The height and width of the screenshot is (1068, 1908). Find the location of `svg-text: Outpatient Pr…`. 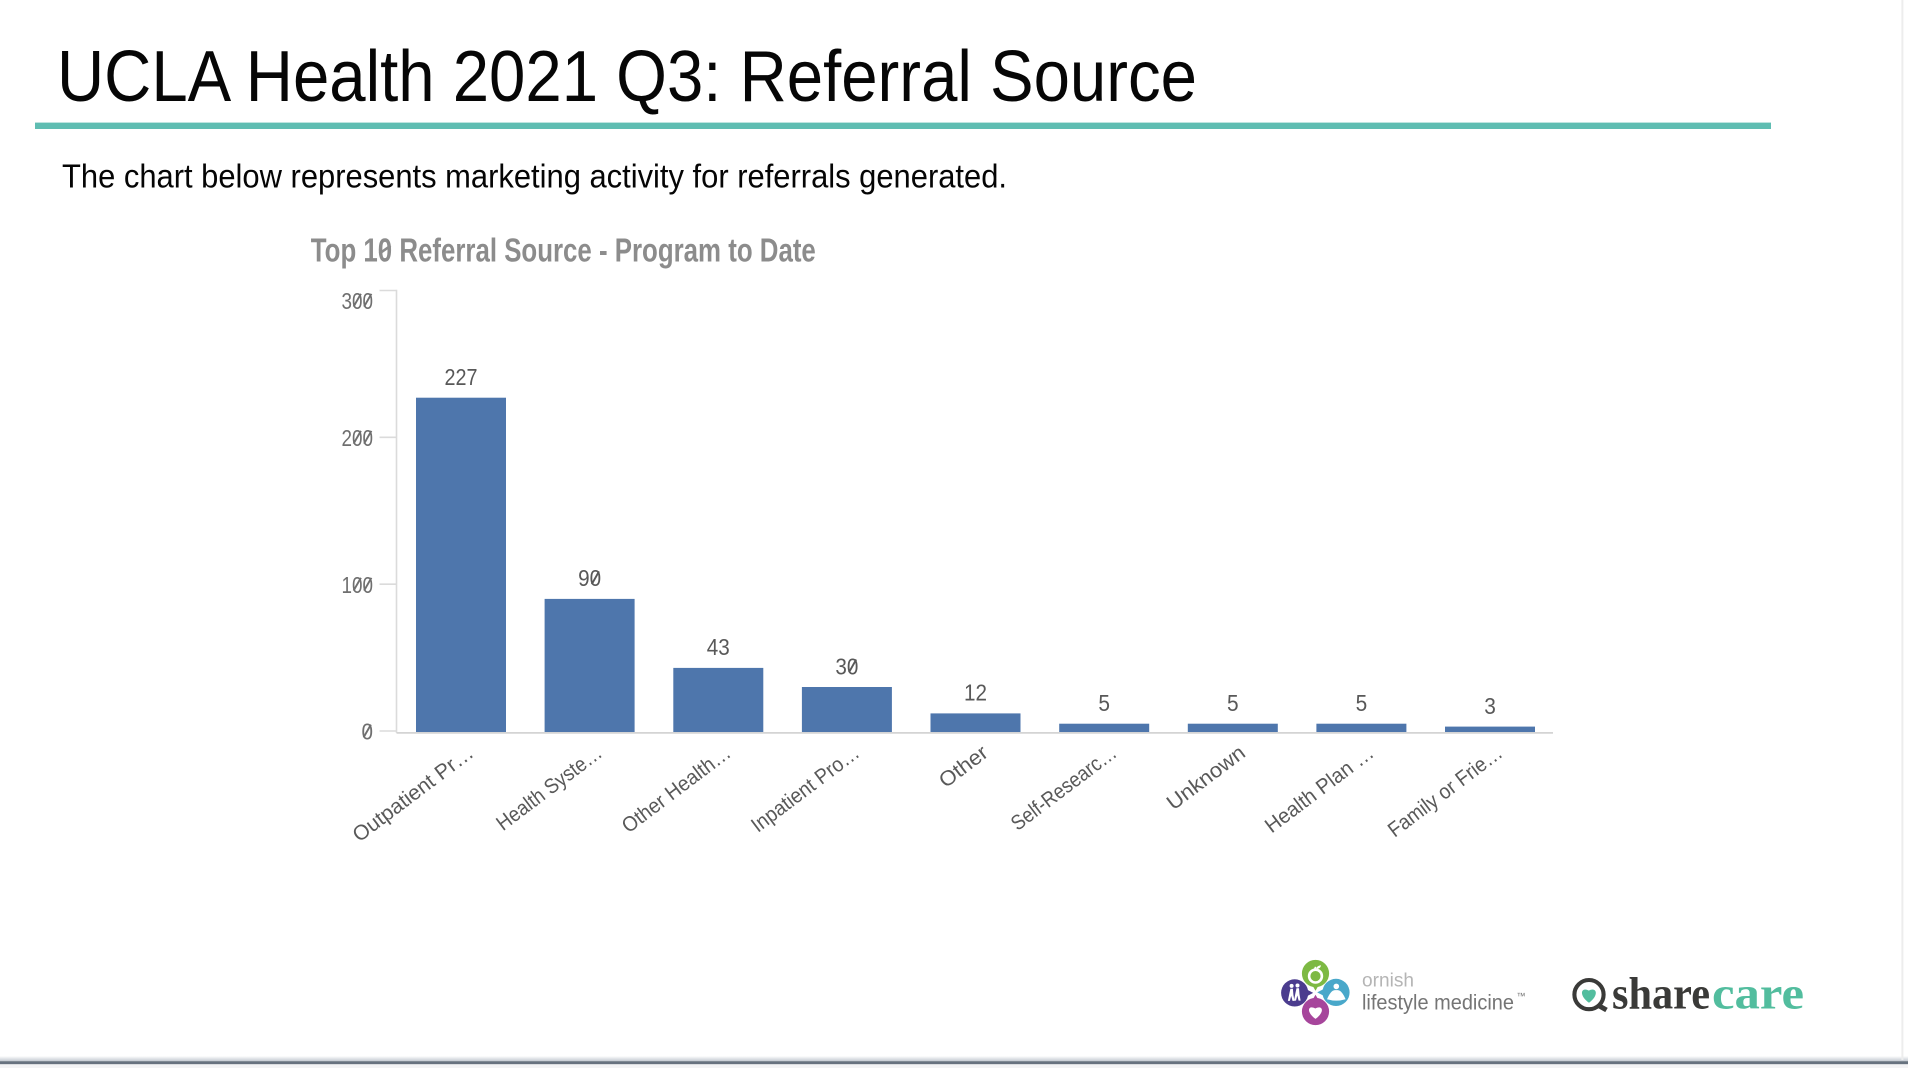

svg-text: Outpatient Pr… is located at coordinates (413, 794).